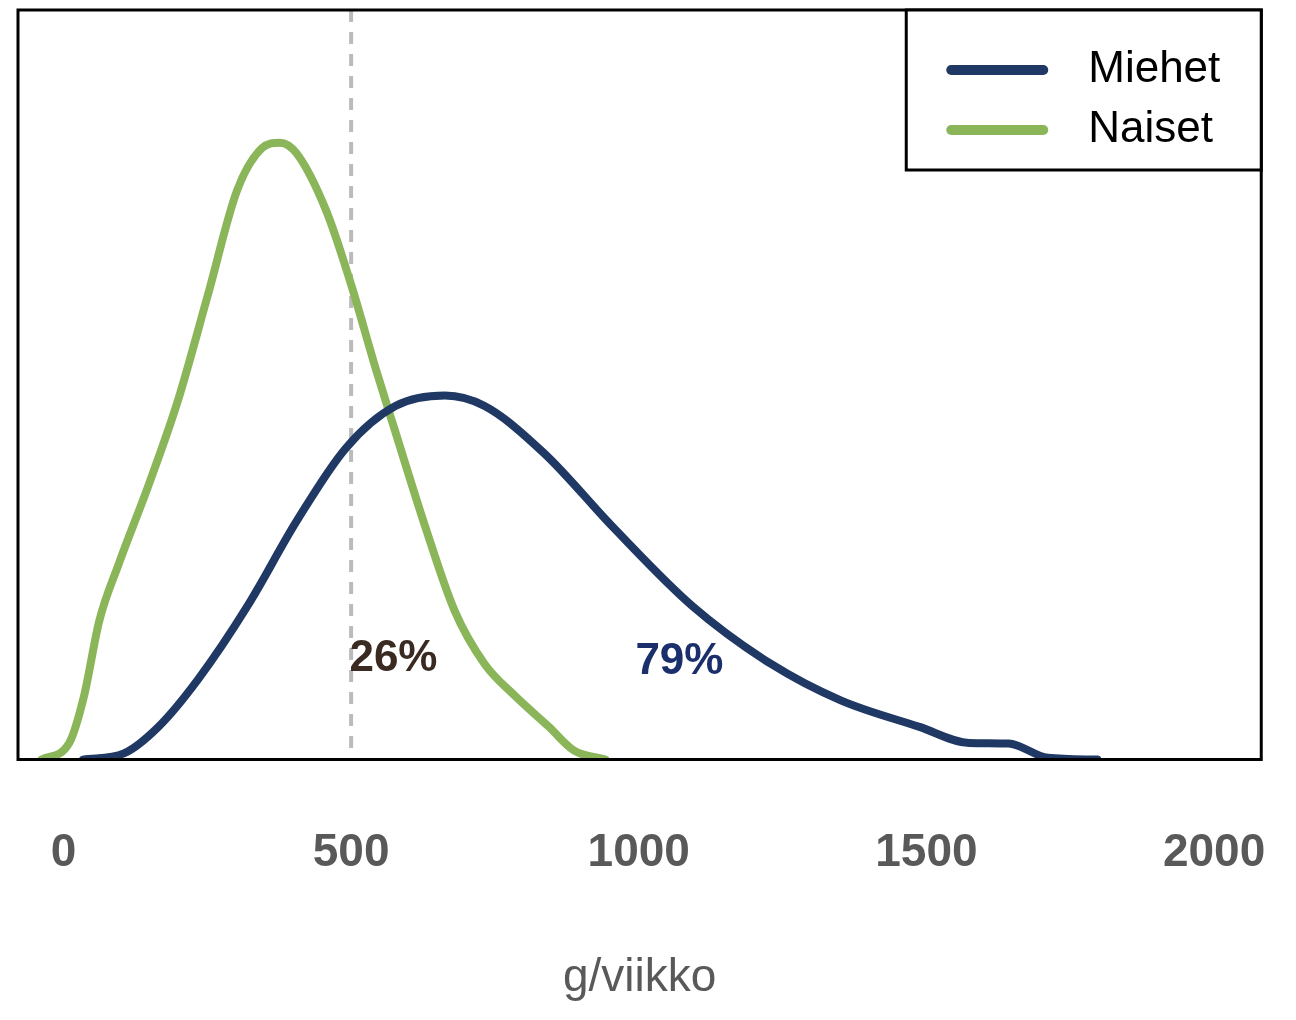  What do you see at coordinates (679, 659) in the screenshot?
I see `annotation: 79%` at bounding box center [679, 659].